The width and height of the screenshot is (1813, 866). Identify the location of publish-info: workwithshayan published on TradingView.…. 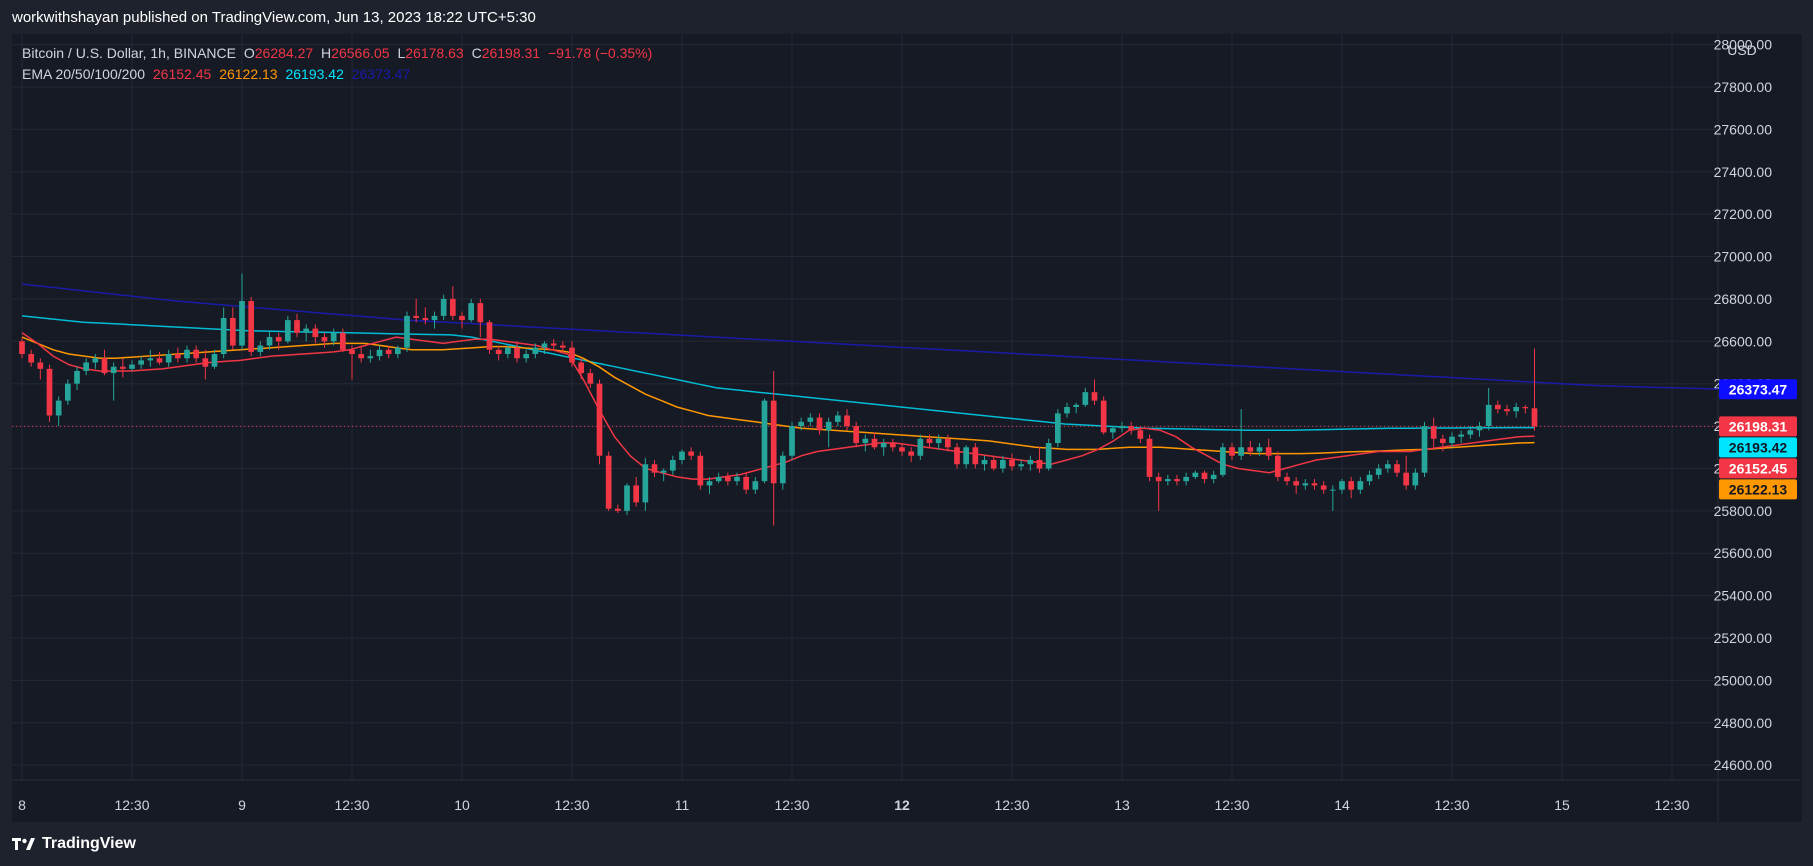
(274, 17).